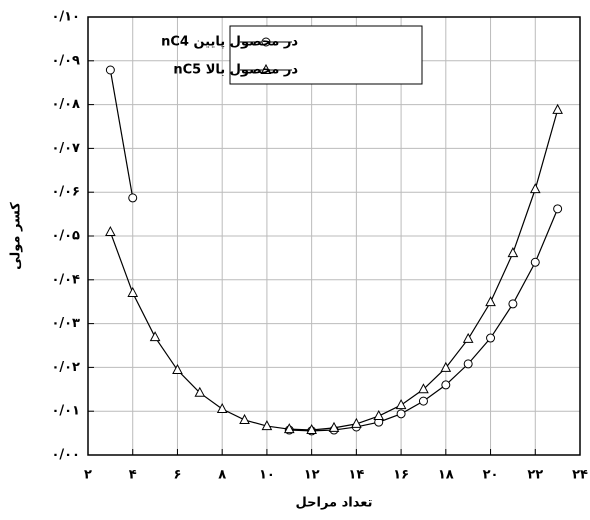  I want to click on y-tick-label: ۰/۰۳, so click(65, 323).